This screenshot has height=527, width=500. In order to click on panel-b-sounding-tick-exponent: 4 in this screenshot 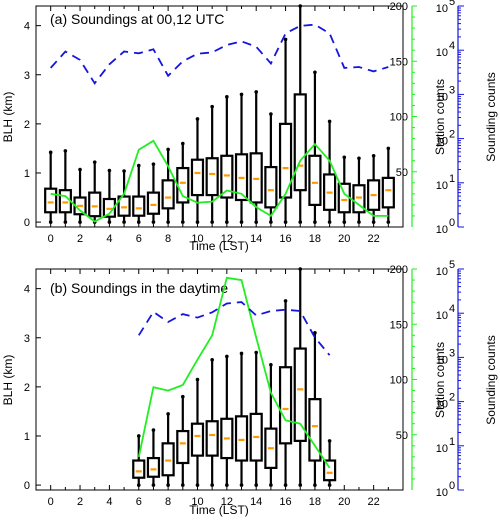, I will do `click(452, 309)`.